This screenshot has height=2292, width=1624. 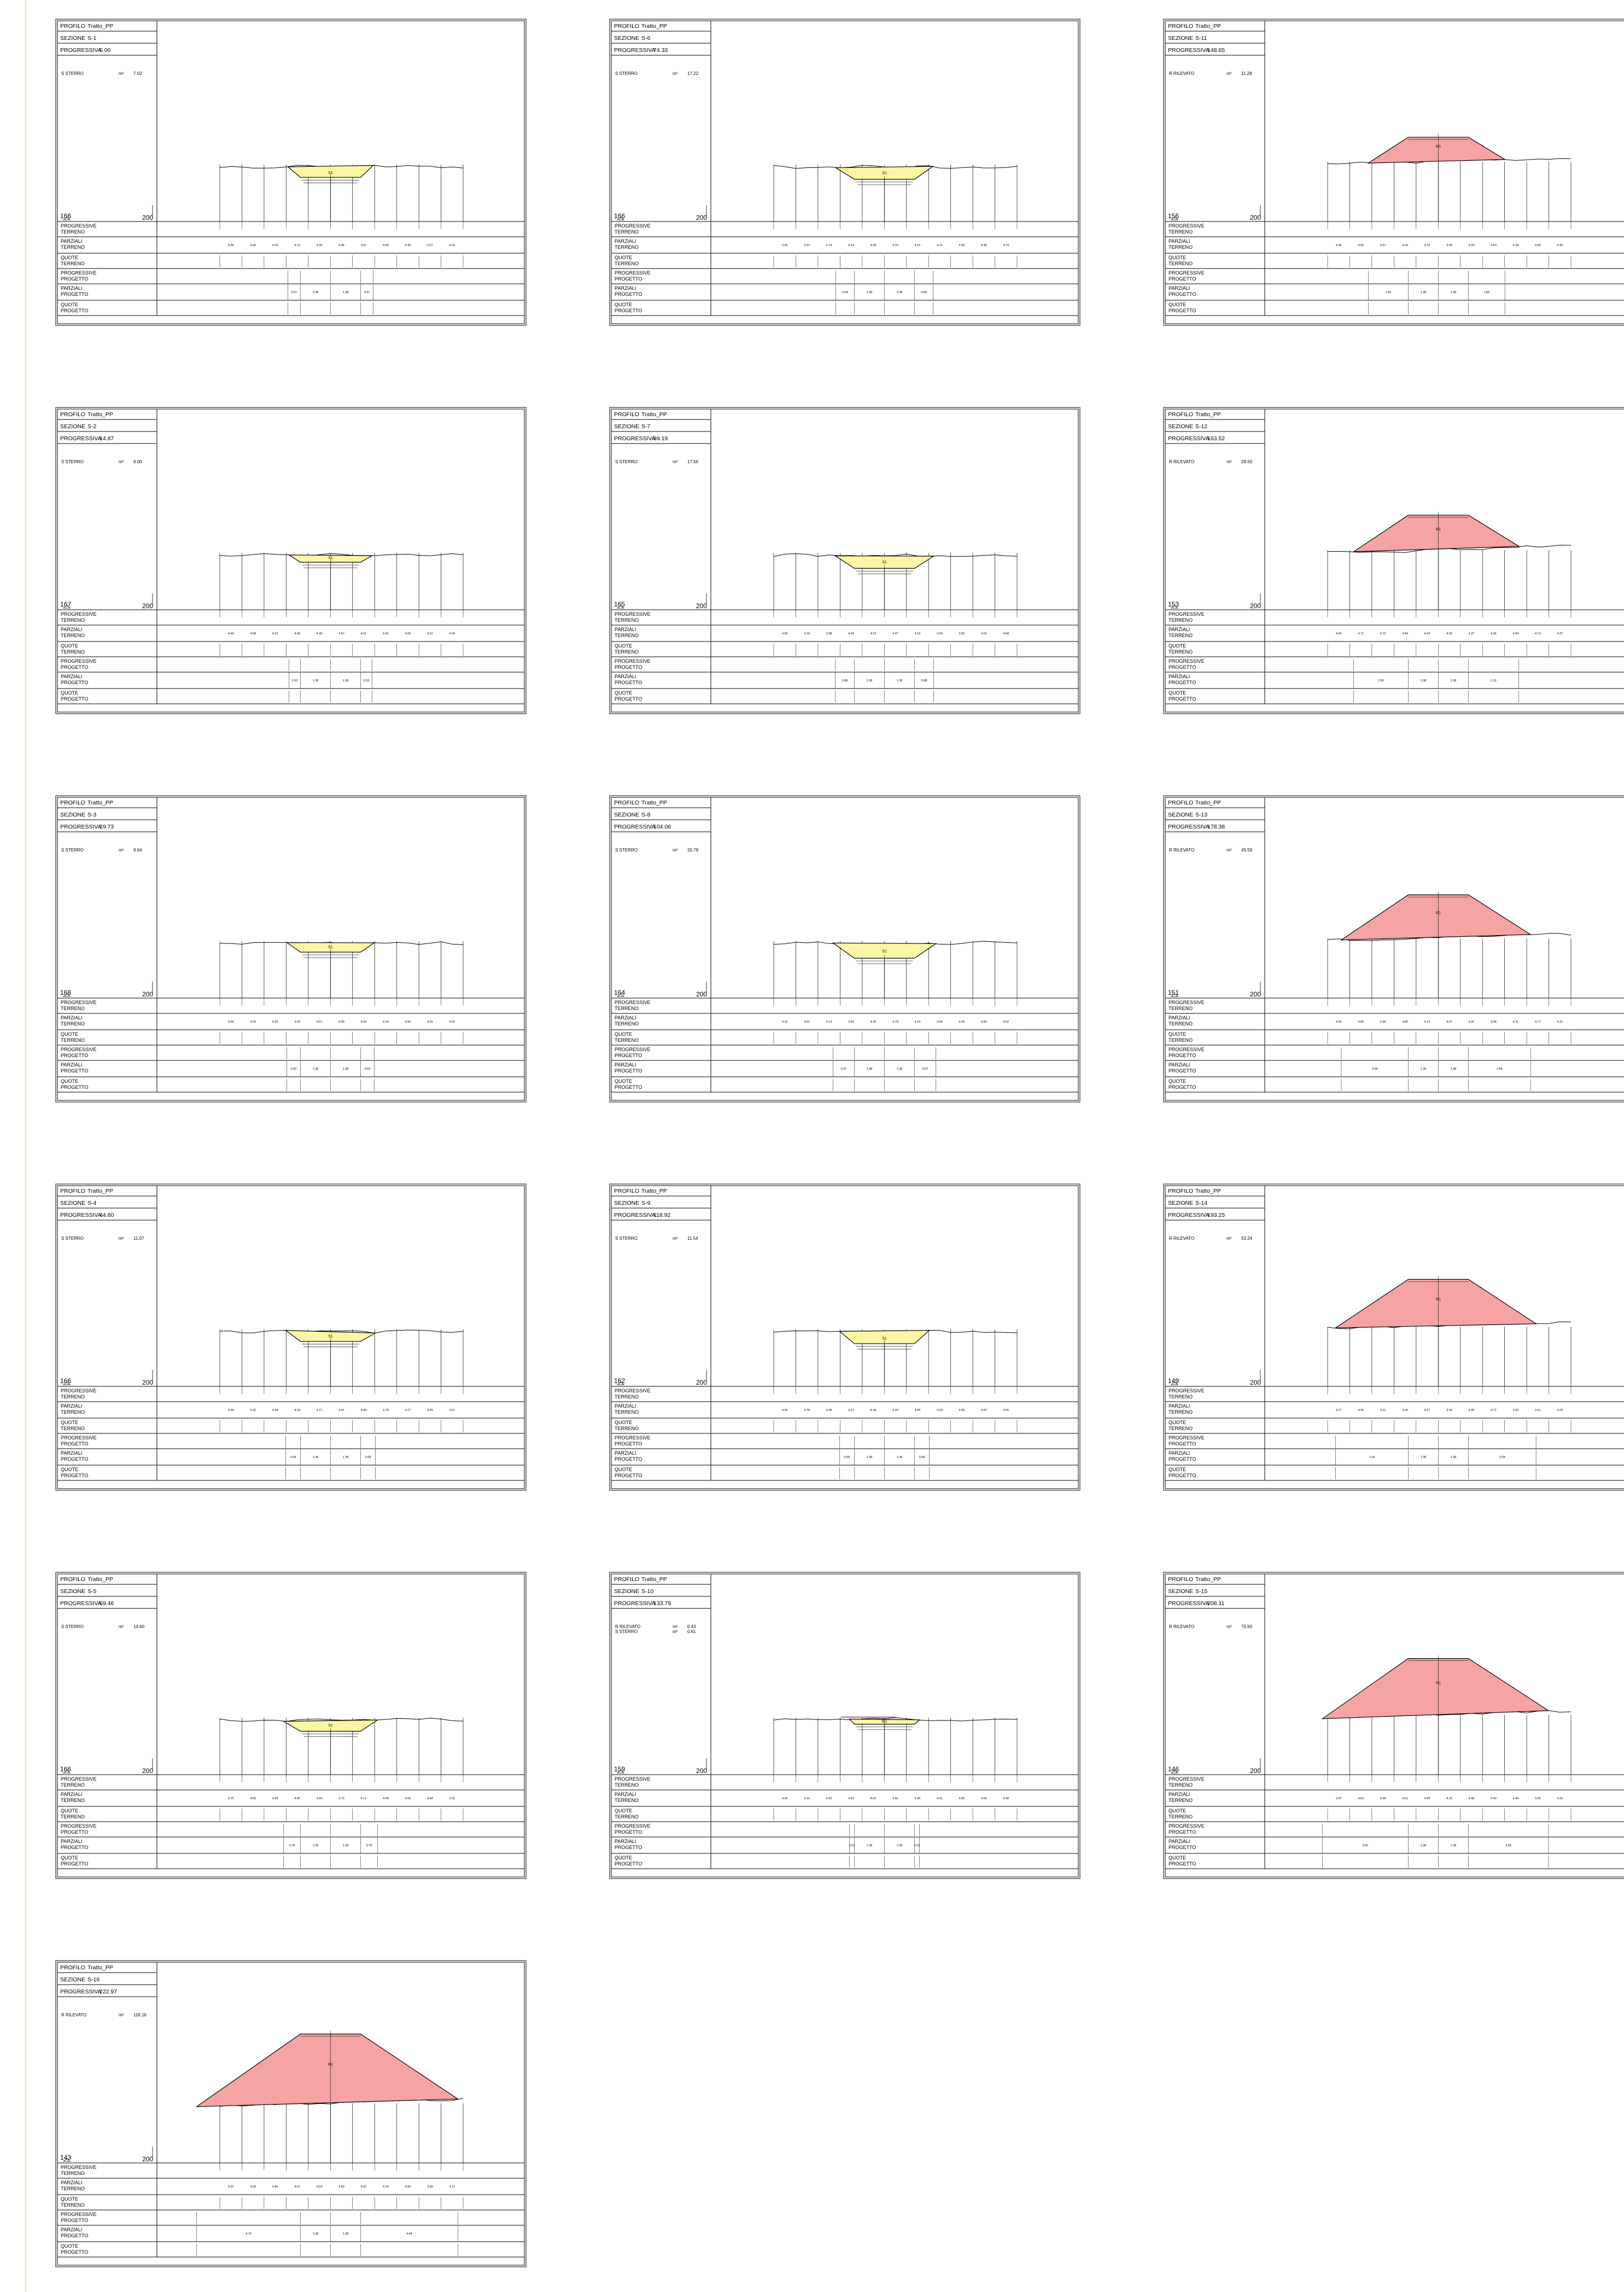 I want to click on partial-distance: 4.03, so click(x=452, y=1022).